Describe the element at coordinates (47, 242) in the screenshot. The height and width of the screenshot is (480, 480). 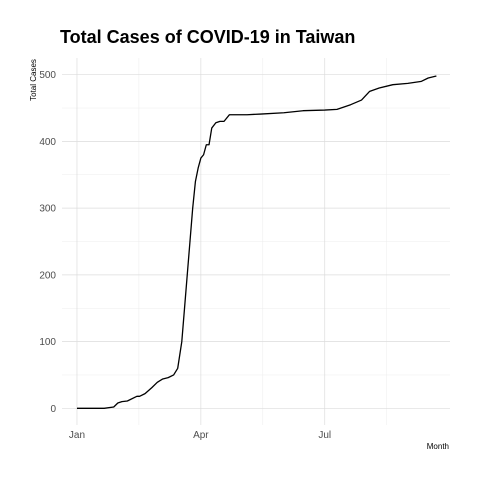
I see `y-axis-ticks: 0 100 200 300 400 500` at that location.